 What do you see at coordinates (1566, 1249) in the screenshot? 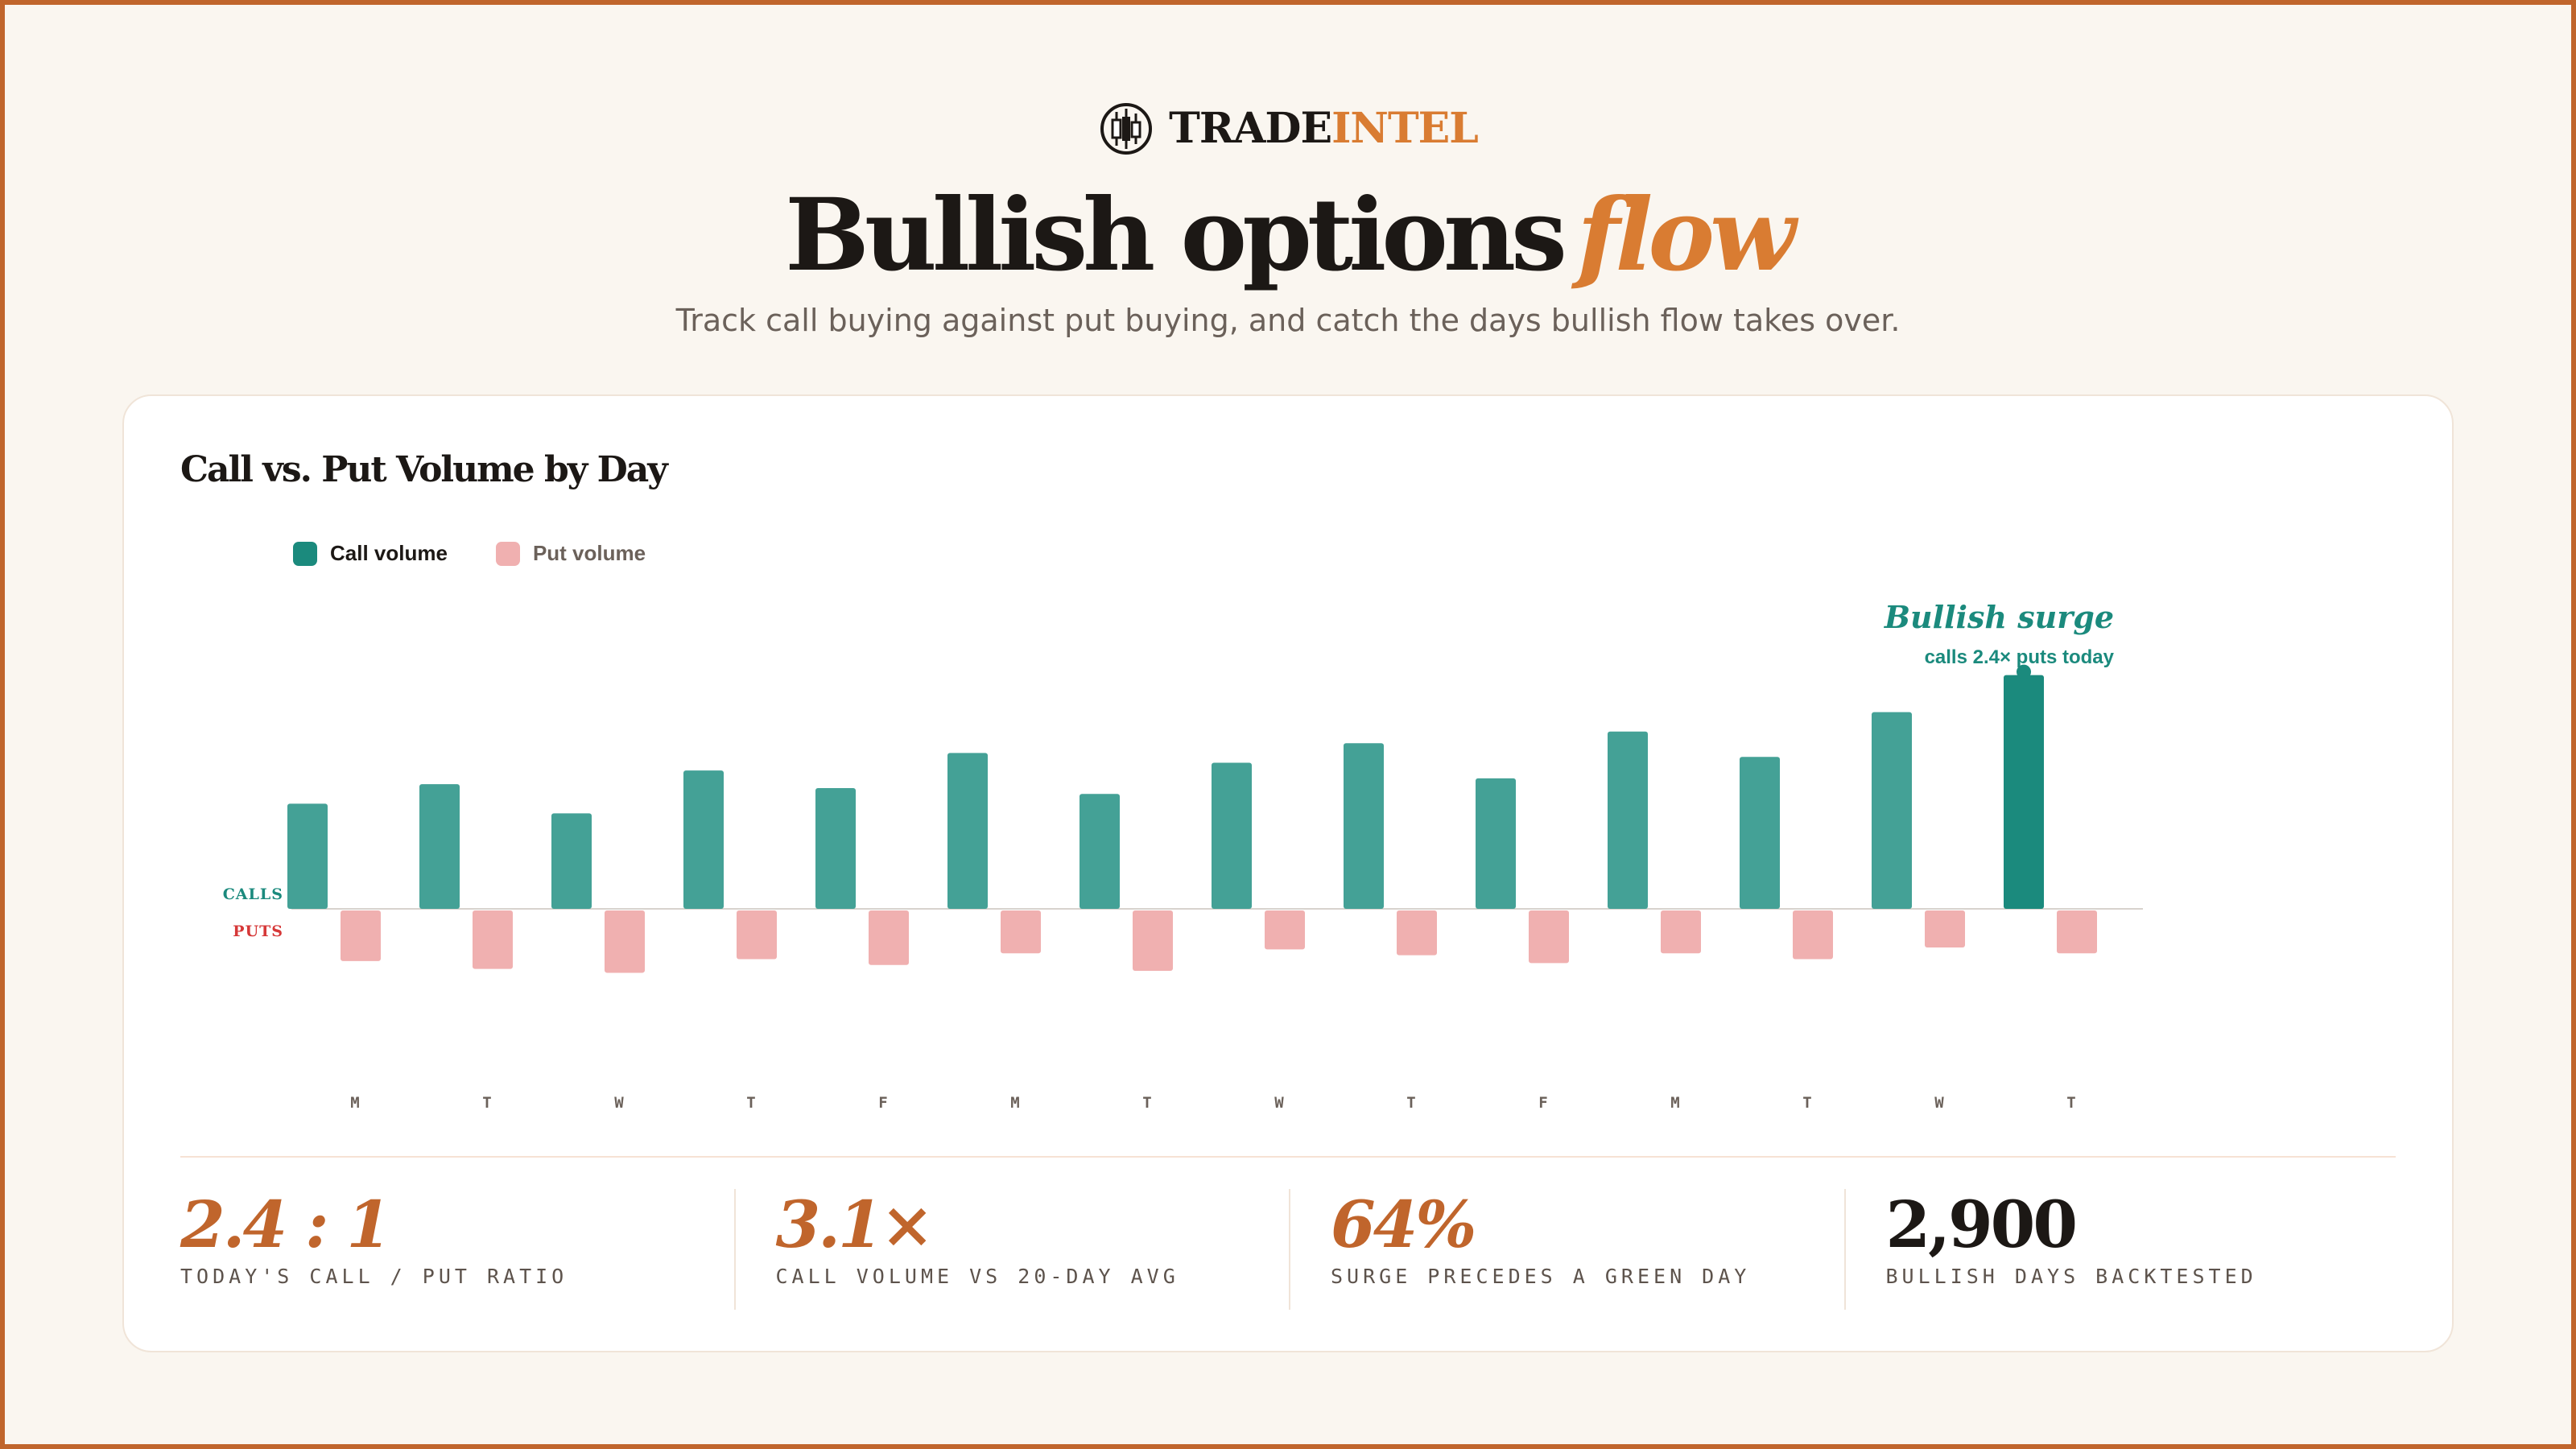
I see `stat-surge-green-day: 64% SURGE PRECEDES A GREEN DAY` at bounding box center [1566, 1249].